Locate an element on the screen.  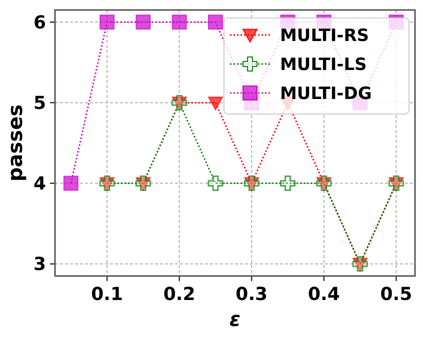
x-tick-label: 0.3 is located at coordinates (252, 294).